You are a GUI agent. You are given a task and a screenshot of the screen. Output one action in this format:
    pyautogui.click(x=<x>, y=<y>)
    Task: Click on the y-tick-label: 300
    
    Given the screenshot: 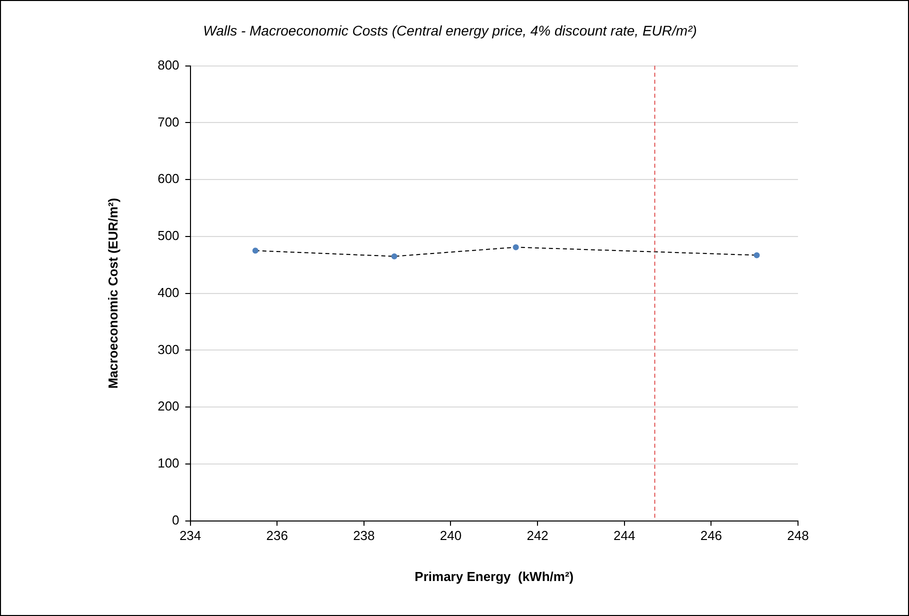 What is the action you would take?
    pyautogui.click(x=169, y=349)
    